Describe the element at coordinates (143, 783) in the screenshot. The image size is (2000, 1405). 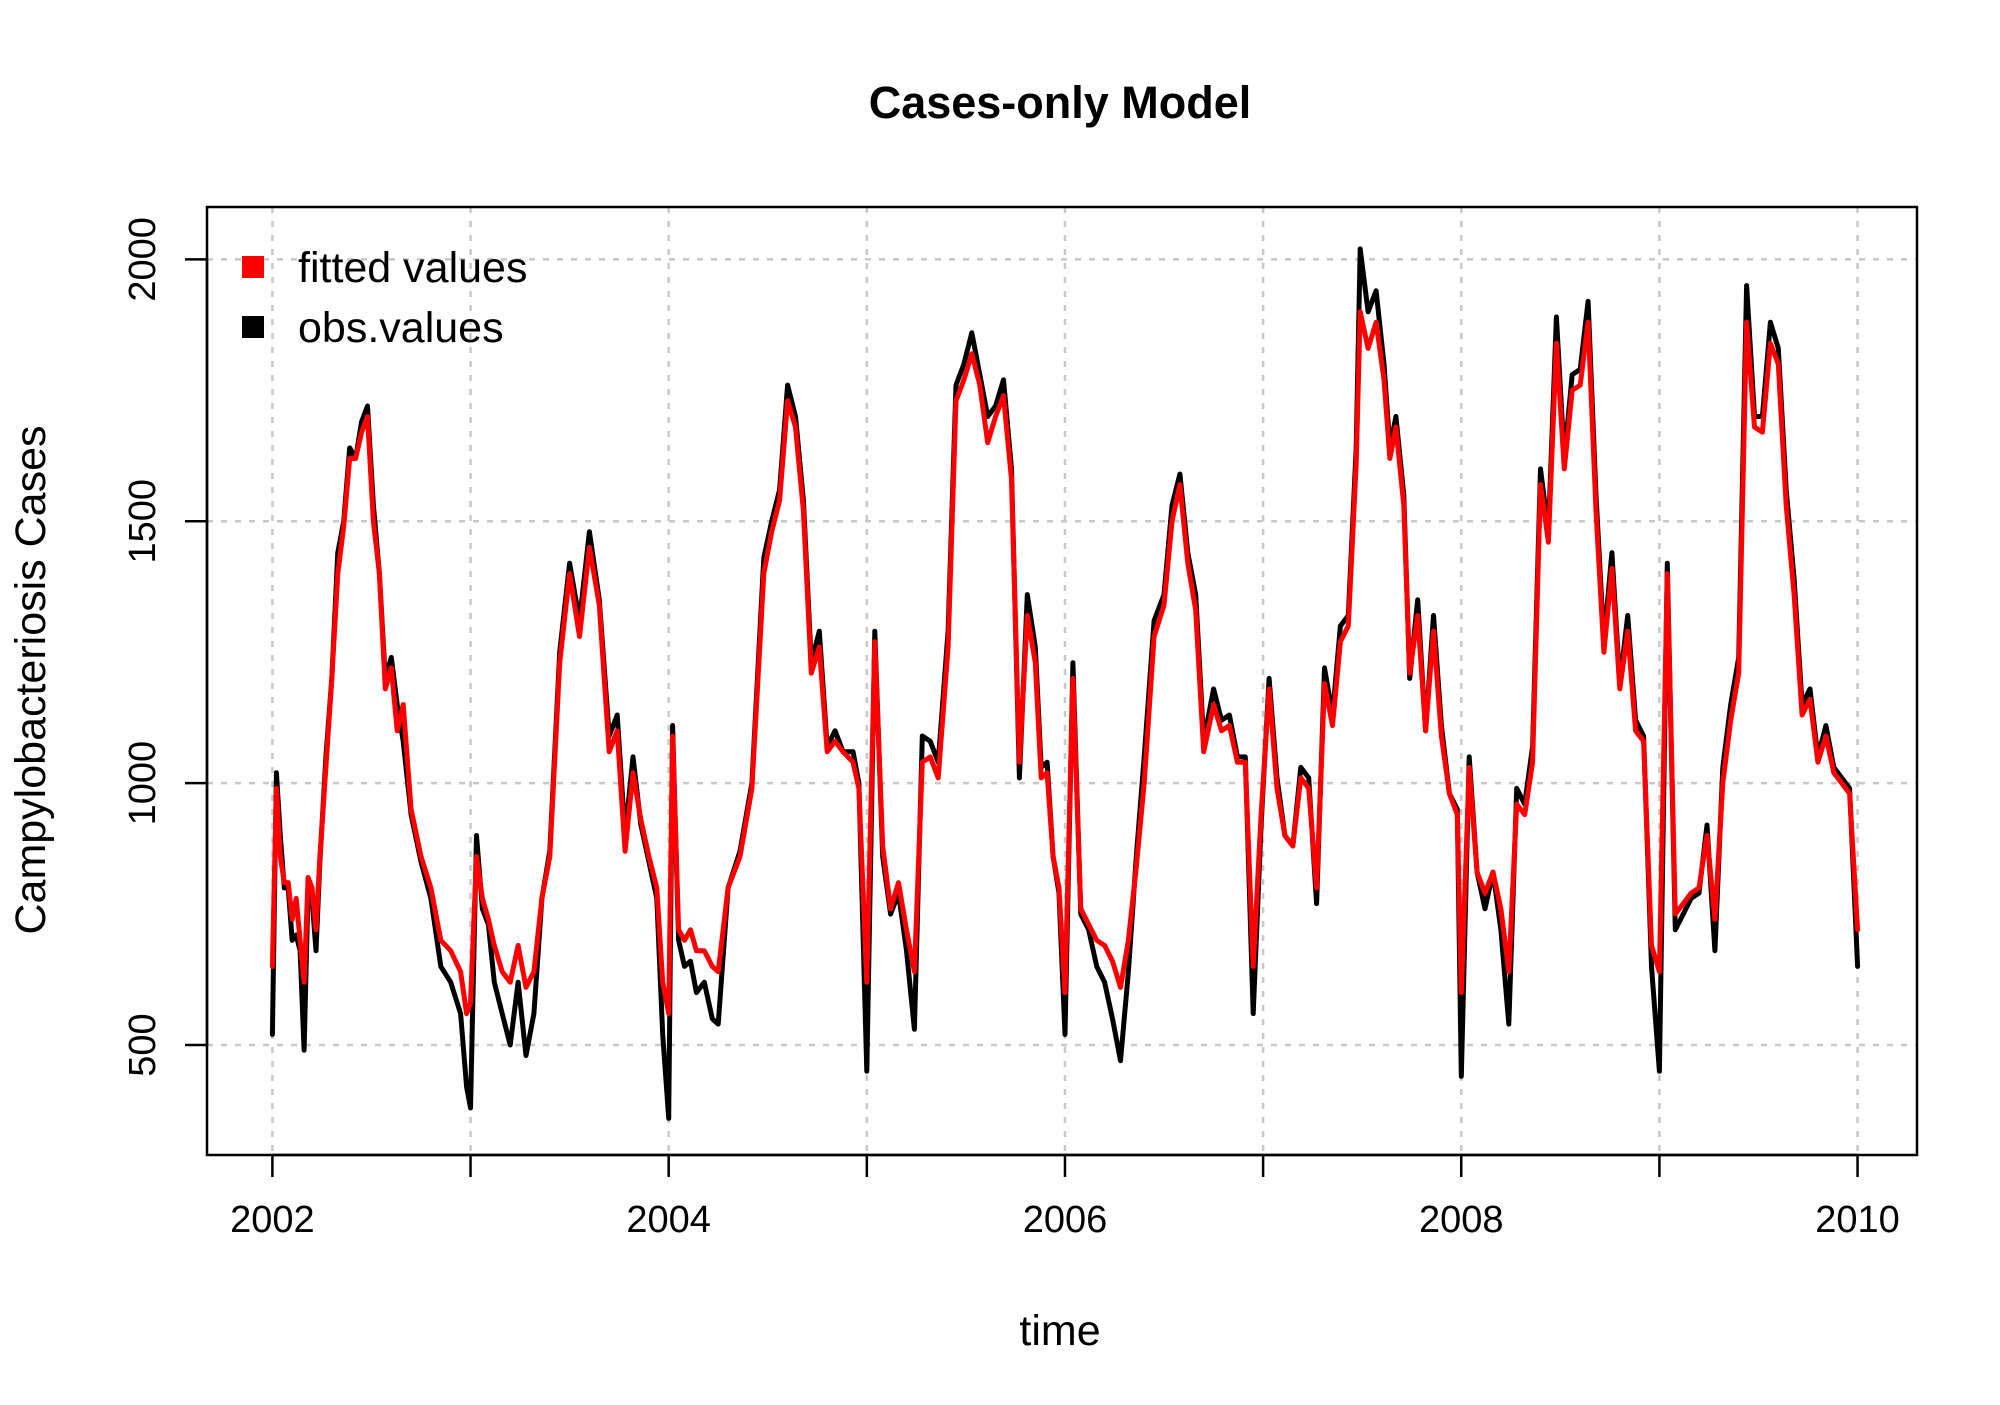
I see `y-tick-label: 1000` at that location.